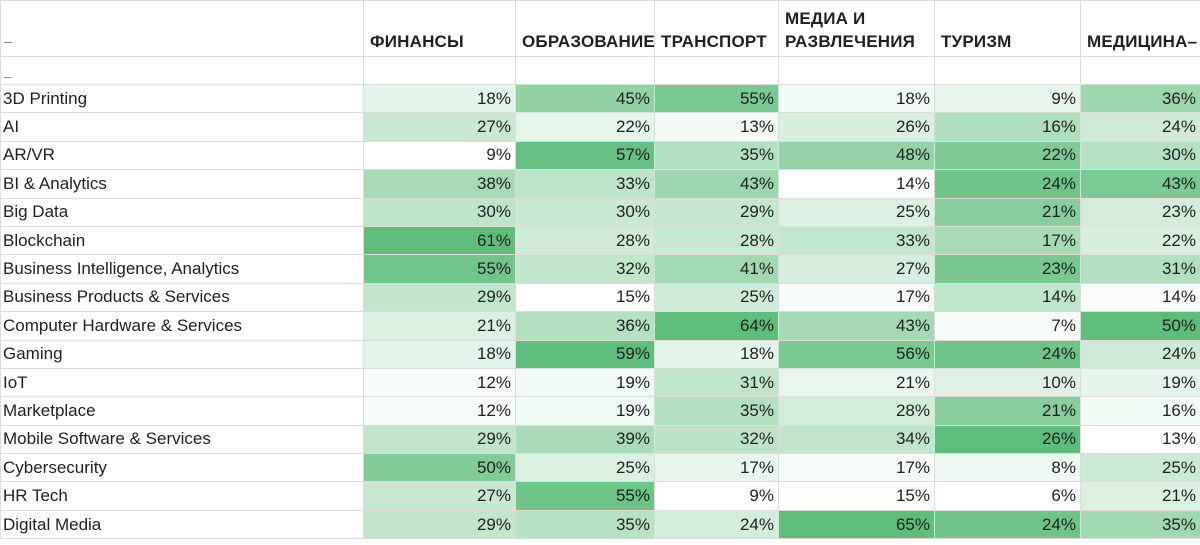 The width and height of the screenshot is (1200, 545). I want to click on row-label: Digital Media, so click(182, 524).